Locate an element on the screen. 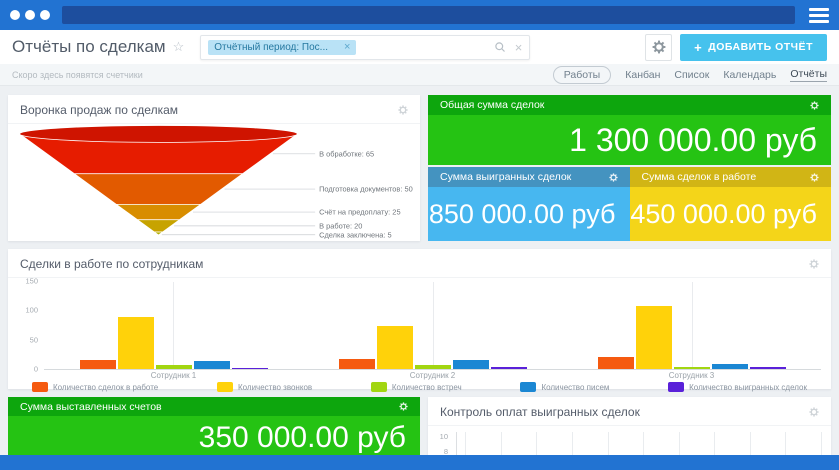  chip-close-icon: × is located at coordinates (347, 47).